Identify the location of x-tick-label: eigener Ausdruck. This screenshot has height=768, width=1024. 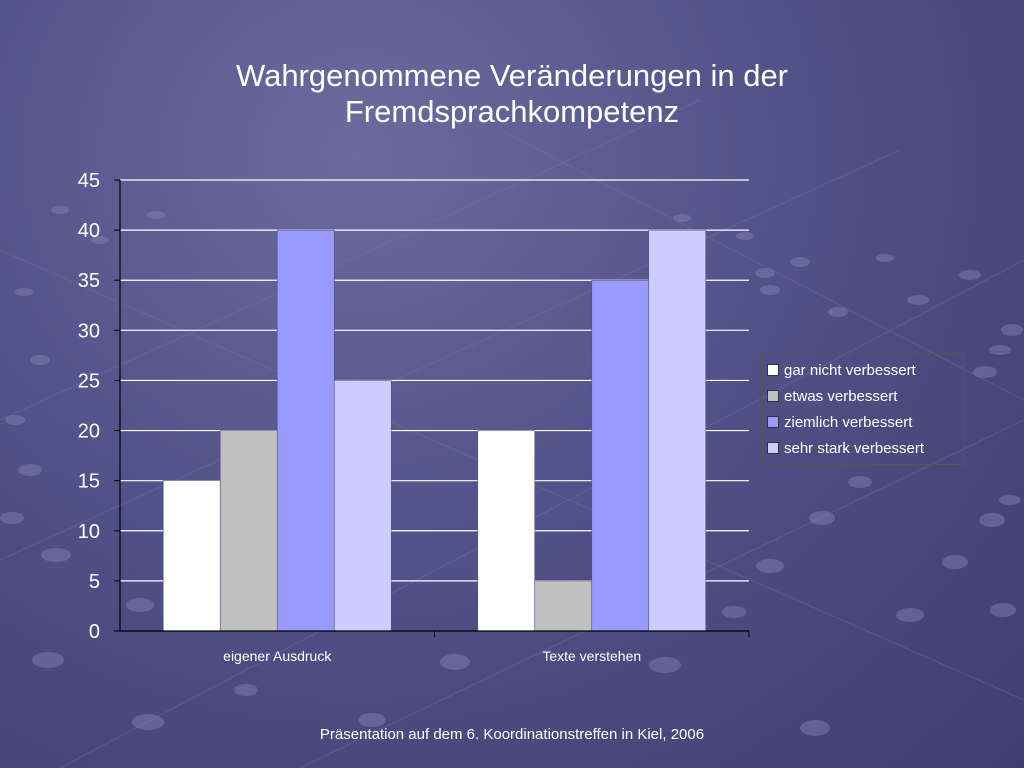
(277, 656).